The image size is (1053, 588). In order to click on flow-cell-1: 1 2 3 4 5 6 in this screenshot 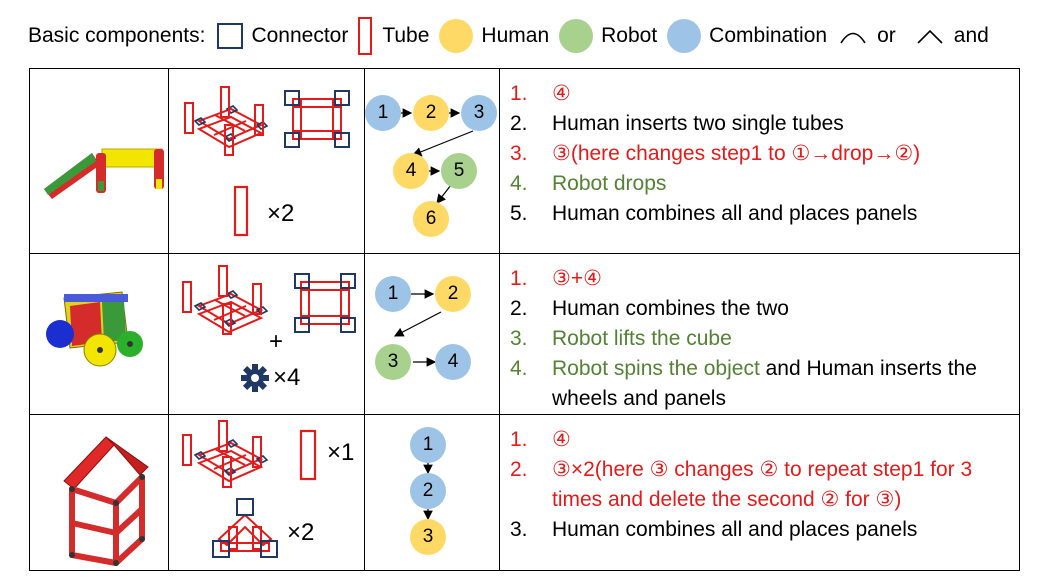, I will do `click(432, 161)`.